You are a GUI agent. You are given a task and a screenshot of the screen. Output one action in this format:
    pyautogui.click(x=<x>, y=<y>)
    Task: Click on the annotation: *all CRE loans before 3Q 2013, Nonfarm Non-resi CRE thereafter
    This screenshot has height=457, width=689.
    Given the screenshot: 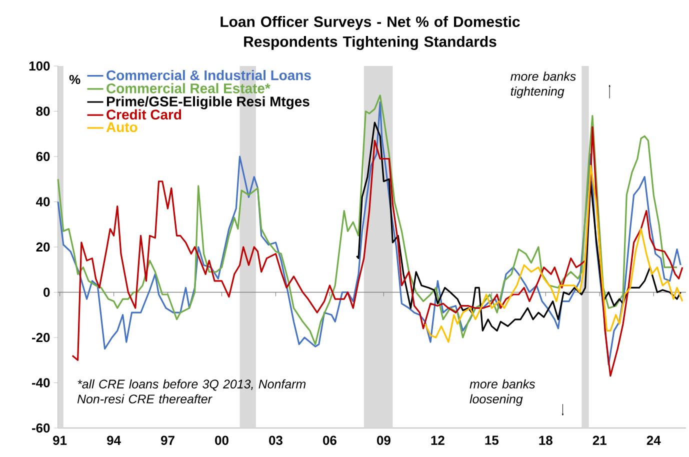 What is the action you would take?
    pyautogui.click(x=191, y=391)
    